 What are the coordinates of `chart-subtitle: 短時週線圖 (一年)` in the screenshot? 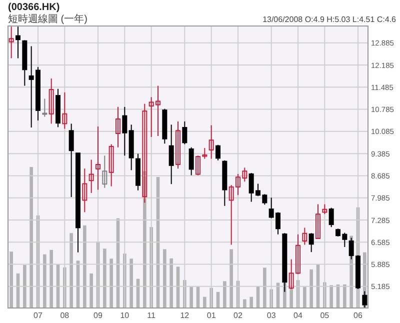 It's located at (48, 19).